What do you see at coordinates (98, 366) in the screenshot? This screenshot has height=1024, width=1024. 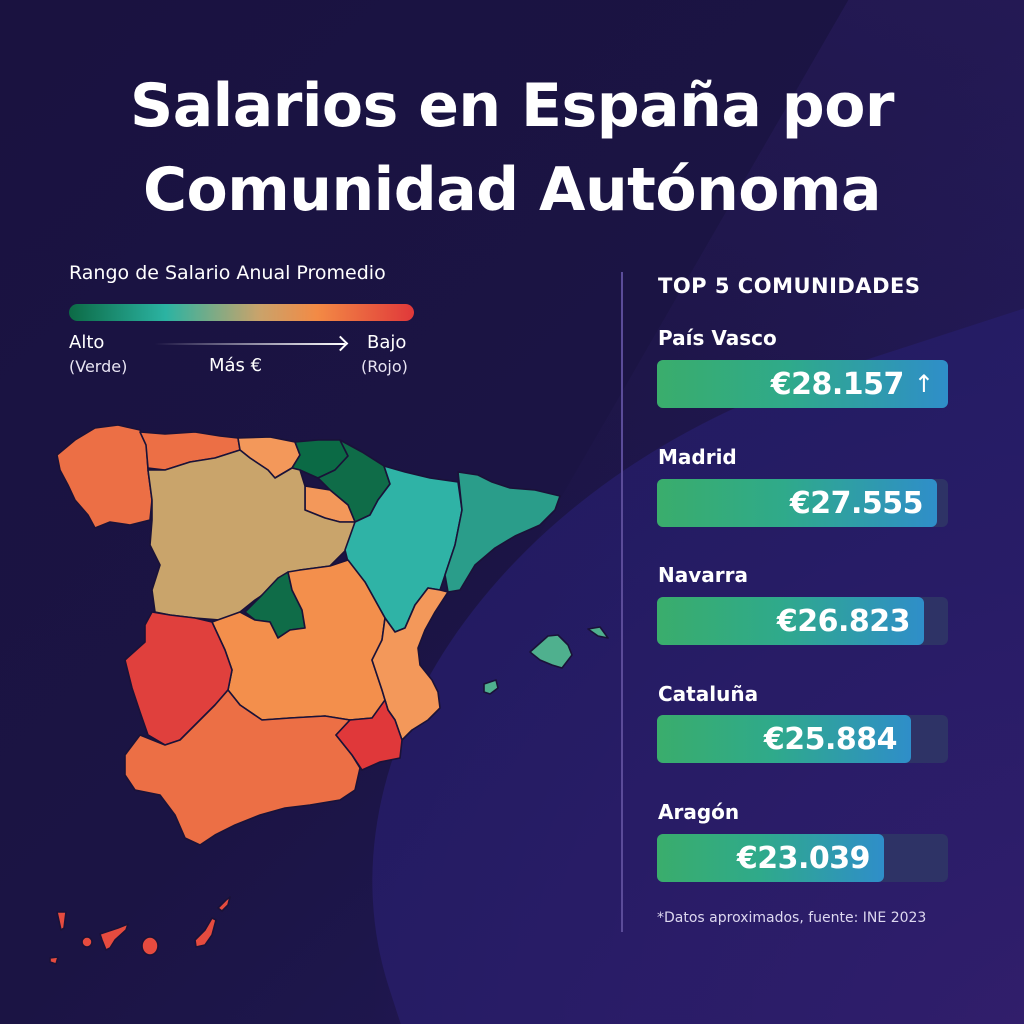 I see `legend-high-sub: (Verde)` at bounding box center [98, 366].